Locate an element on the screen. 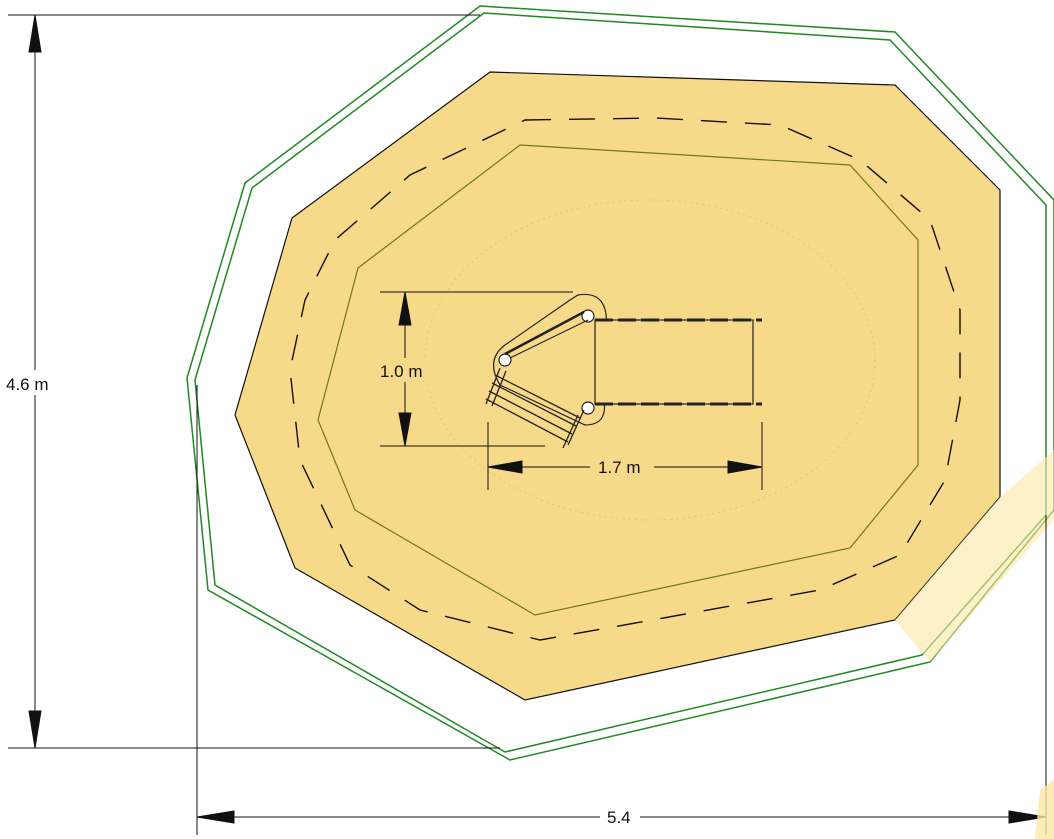  slide-bed is located at coordinates (674, 362).